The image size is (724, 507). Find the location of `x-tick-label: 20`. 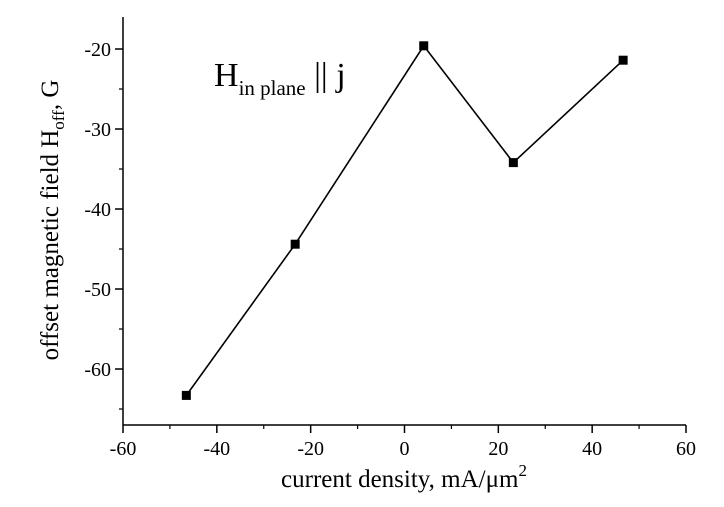

x-tick-label: 20 is located at coordinates (498, 449).